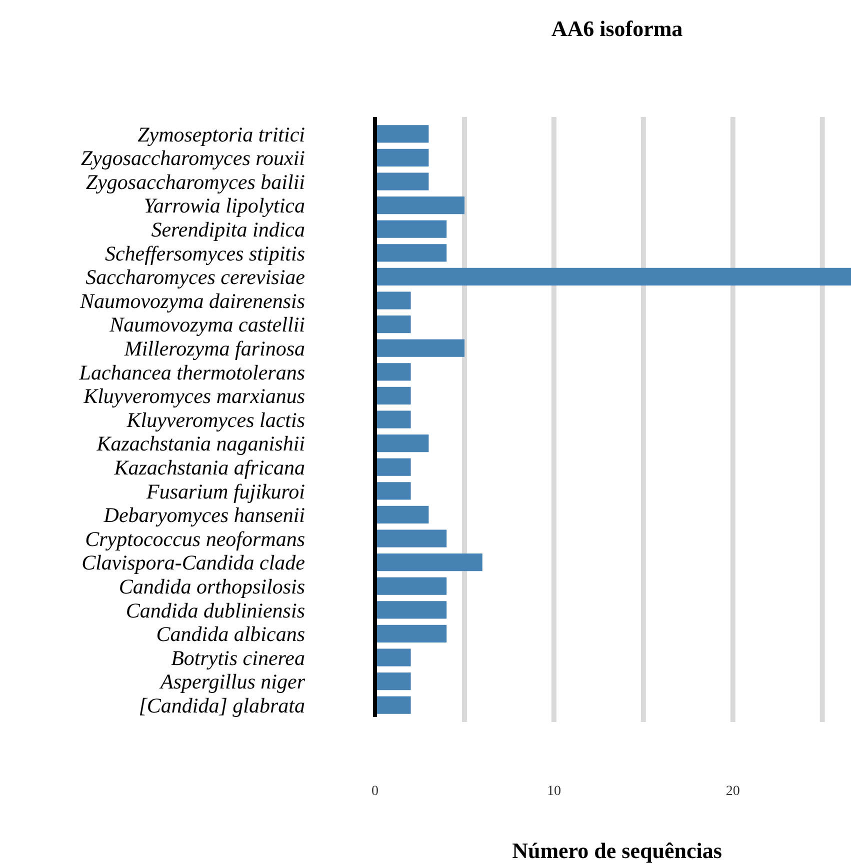 This screenshot has height=867, width=851. Describe the element at coordinates (204, 515) in the screenshot. I see `y-tick-label: Debaryomyces hansenii` at that location.